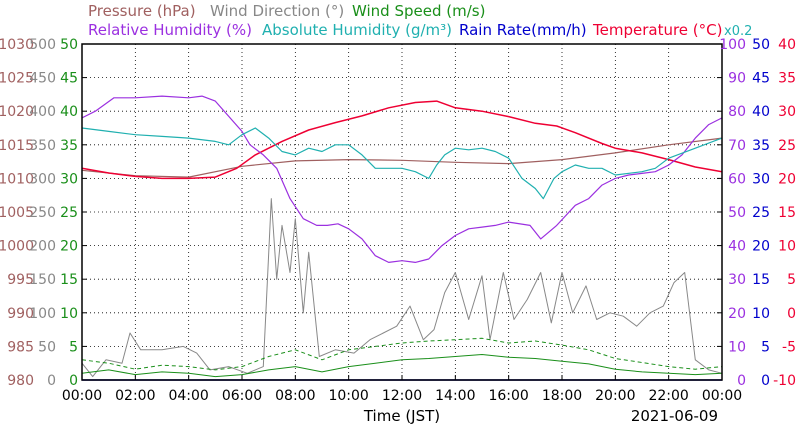 The image size is (800, 434). What do you see at coordinates (69, 79) in the screenshot?
I see `wind-speed-tick-label: 45` at bounding box center [69, 79].